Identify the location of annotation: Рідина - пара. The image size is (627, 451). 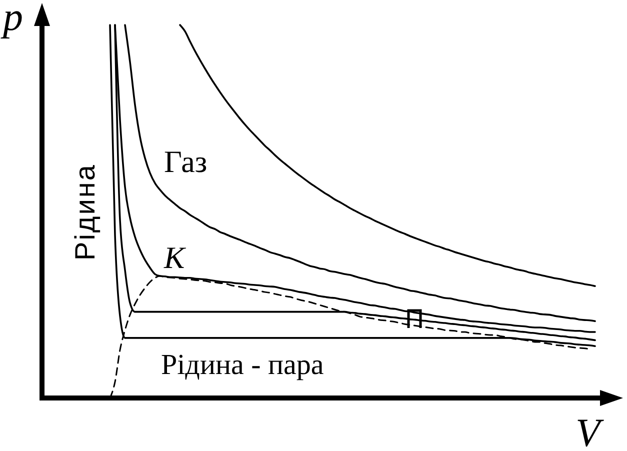
(242, 365).